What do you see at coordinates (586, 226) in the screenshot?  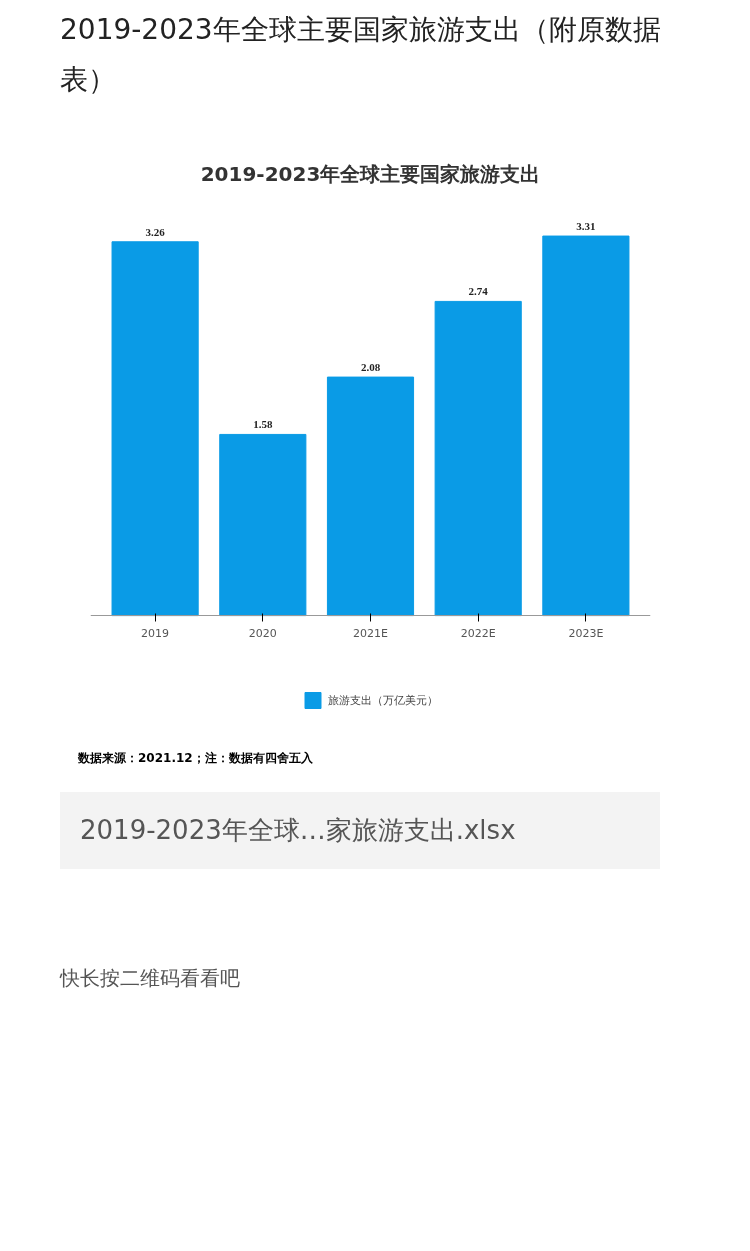 I see `data-label: 3.31` at bounding box center [586, 226].